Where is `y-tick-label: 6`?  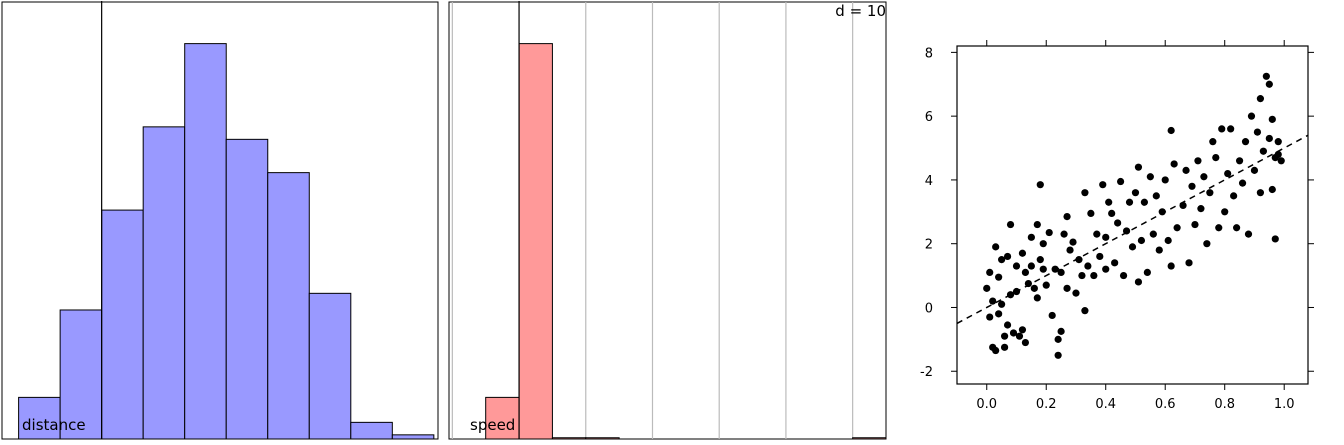
y-tick-label: 6 is located at coordinates (929, 117).